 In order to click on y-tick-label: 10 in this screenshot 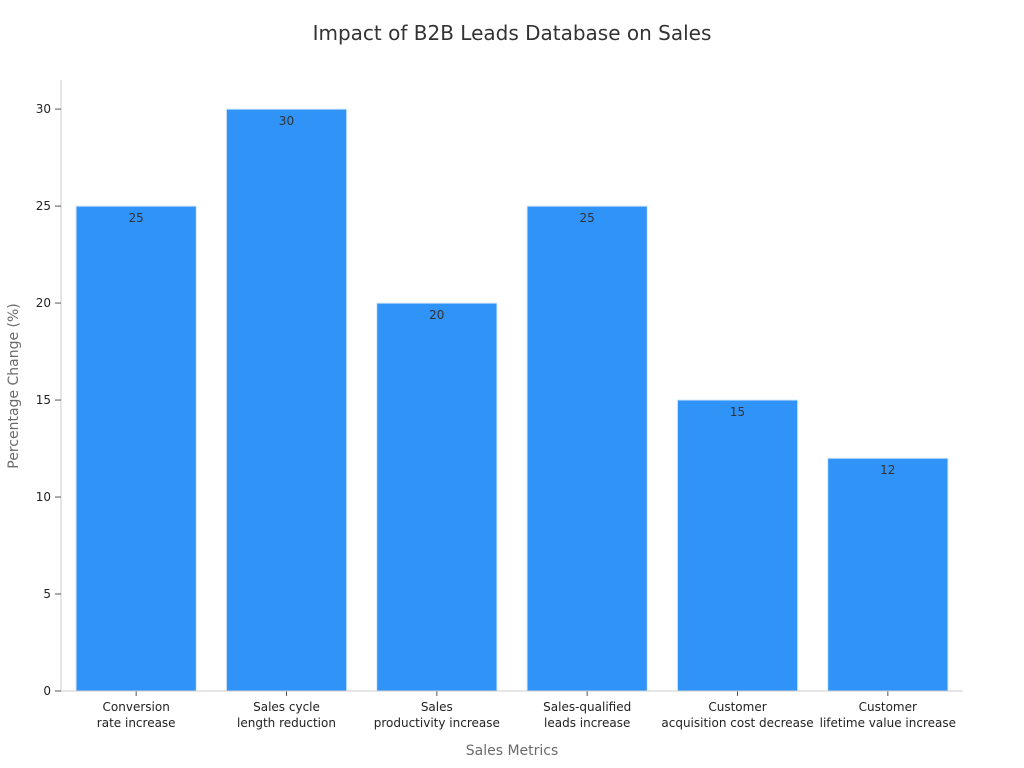, I will do `click(43, 497)`.